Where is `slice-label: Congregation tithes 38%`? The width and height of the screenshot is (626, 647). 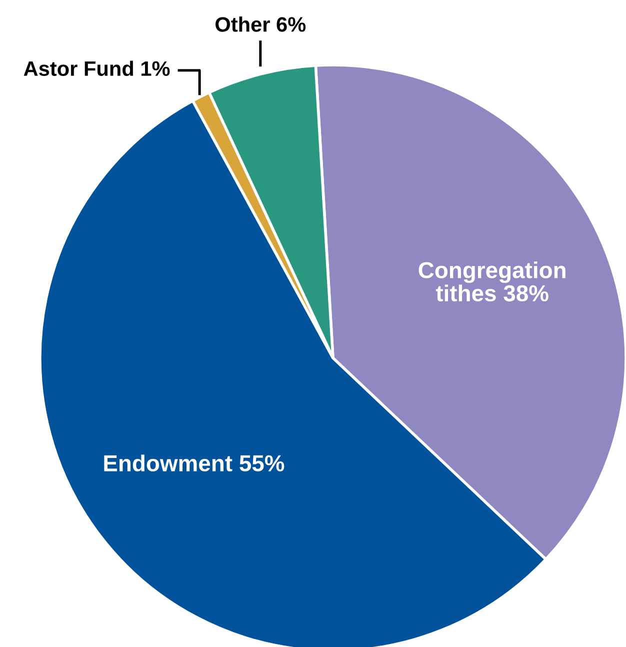
slice-label: Congregation tithes 38% is located at coordinates (492, 281).